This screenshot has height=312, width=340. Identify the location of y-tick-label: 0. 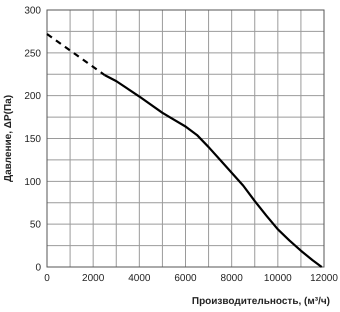
(38, 268).